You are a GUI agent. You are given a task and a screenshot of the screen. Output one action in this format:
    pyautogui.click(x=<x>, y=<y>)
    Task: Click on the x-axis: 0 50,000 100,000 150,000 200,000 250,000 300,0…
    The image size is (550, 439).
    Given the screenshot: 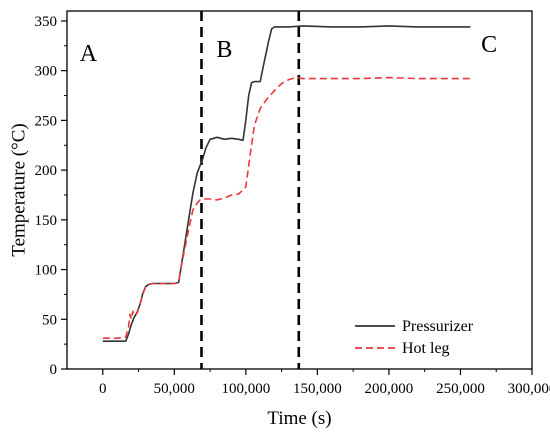 What is the action you would take?
    pyautogui.click(x=324, y=383)
    